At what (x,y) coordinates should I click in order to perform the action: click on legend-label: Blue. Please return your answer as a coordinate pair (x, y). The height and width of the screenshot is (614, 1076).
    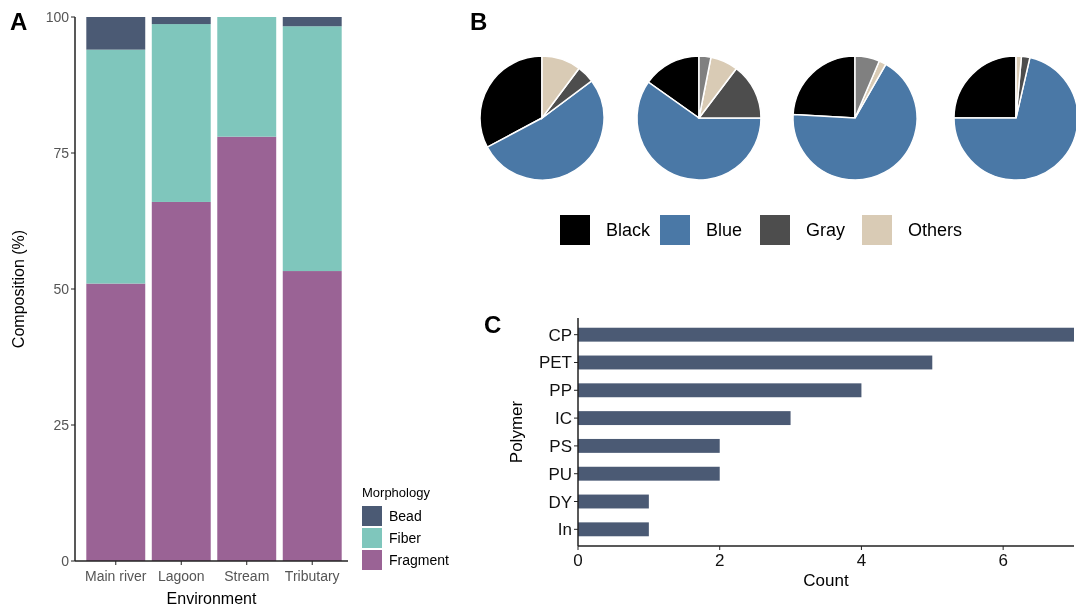
    Looking at the image, I should click on (724, 230).